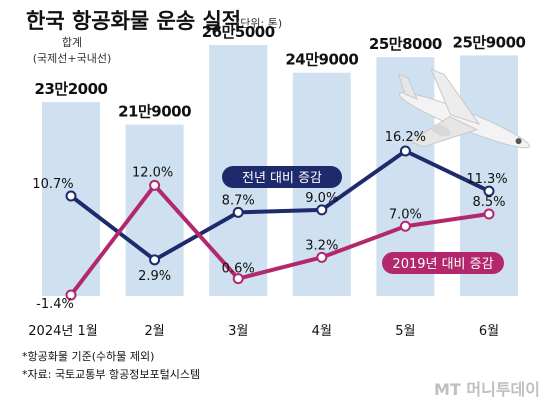 This screenshot has height=409, width=560. Describe the element at coordinates (405, 44) in the screenshot. I see `total-label: 25만8000` at that location.